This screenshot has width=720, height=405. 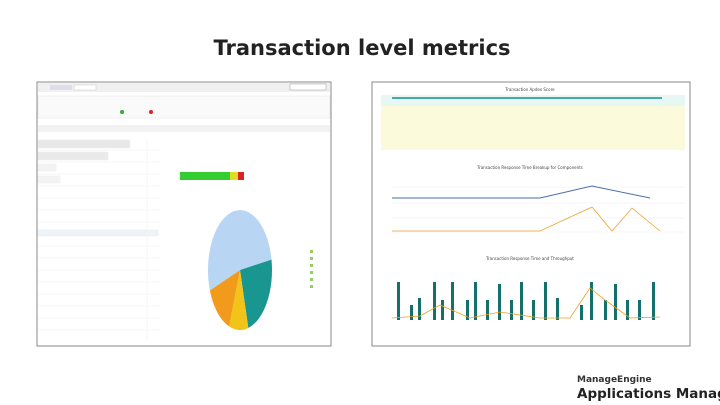 I want to click on pie-chart, so click(x=239, y=270).